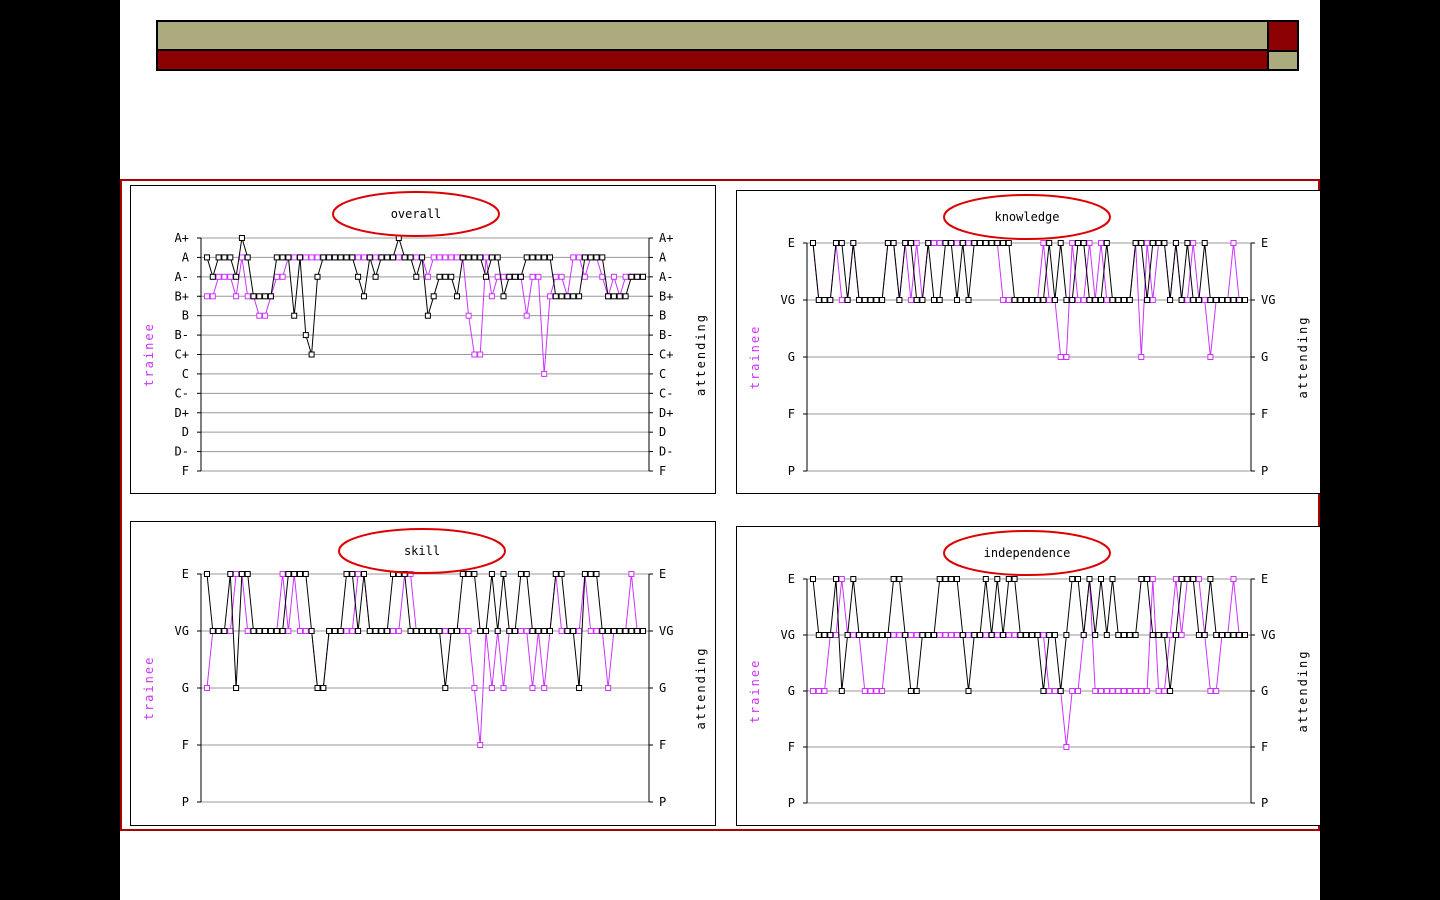 The image size is (1440, 900). What do you see at coordinates (149, 354) in the screenshot?
I see `axis-label-trainee: trainee` at bounding box center [149, 354].